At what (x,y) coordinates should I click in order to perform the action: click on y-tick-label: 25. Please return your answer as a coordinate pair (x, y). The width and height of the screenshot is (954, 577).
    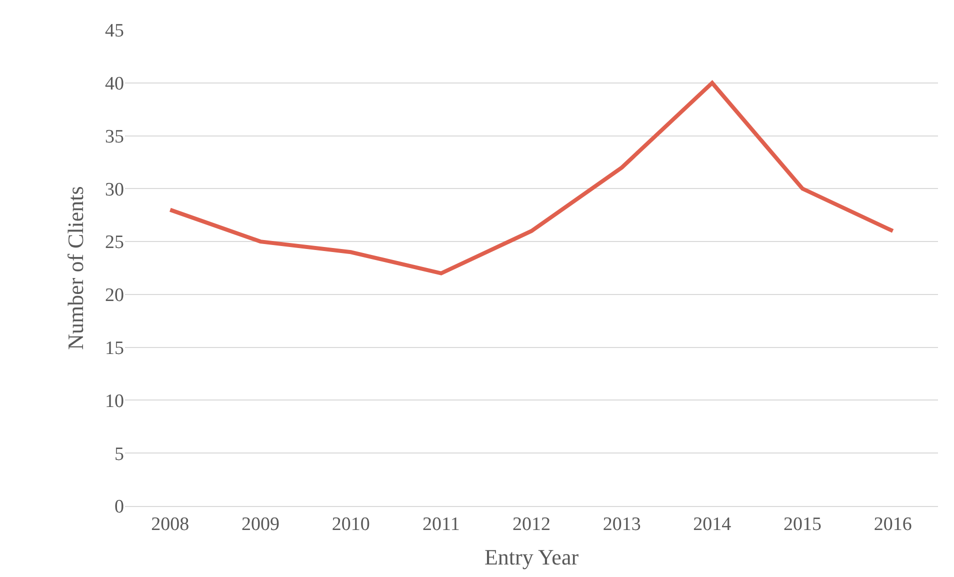
    Looking at the image, I should click on (114, 243).